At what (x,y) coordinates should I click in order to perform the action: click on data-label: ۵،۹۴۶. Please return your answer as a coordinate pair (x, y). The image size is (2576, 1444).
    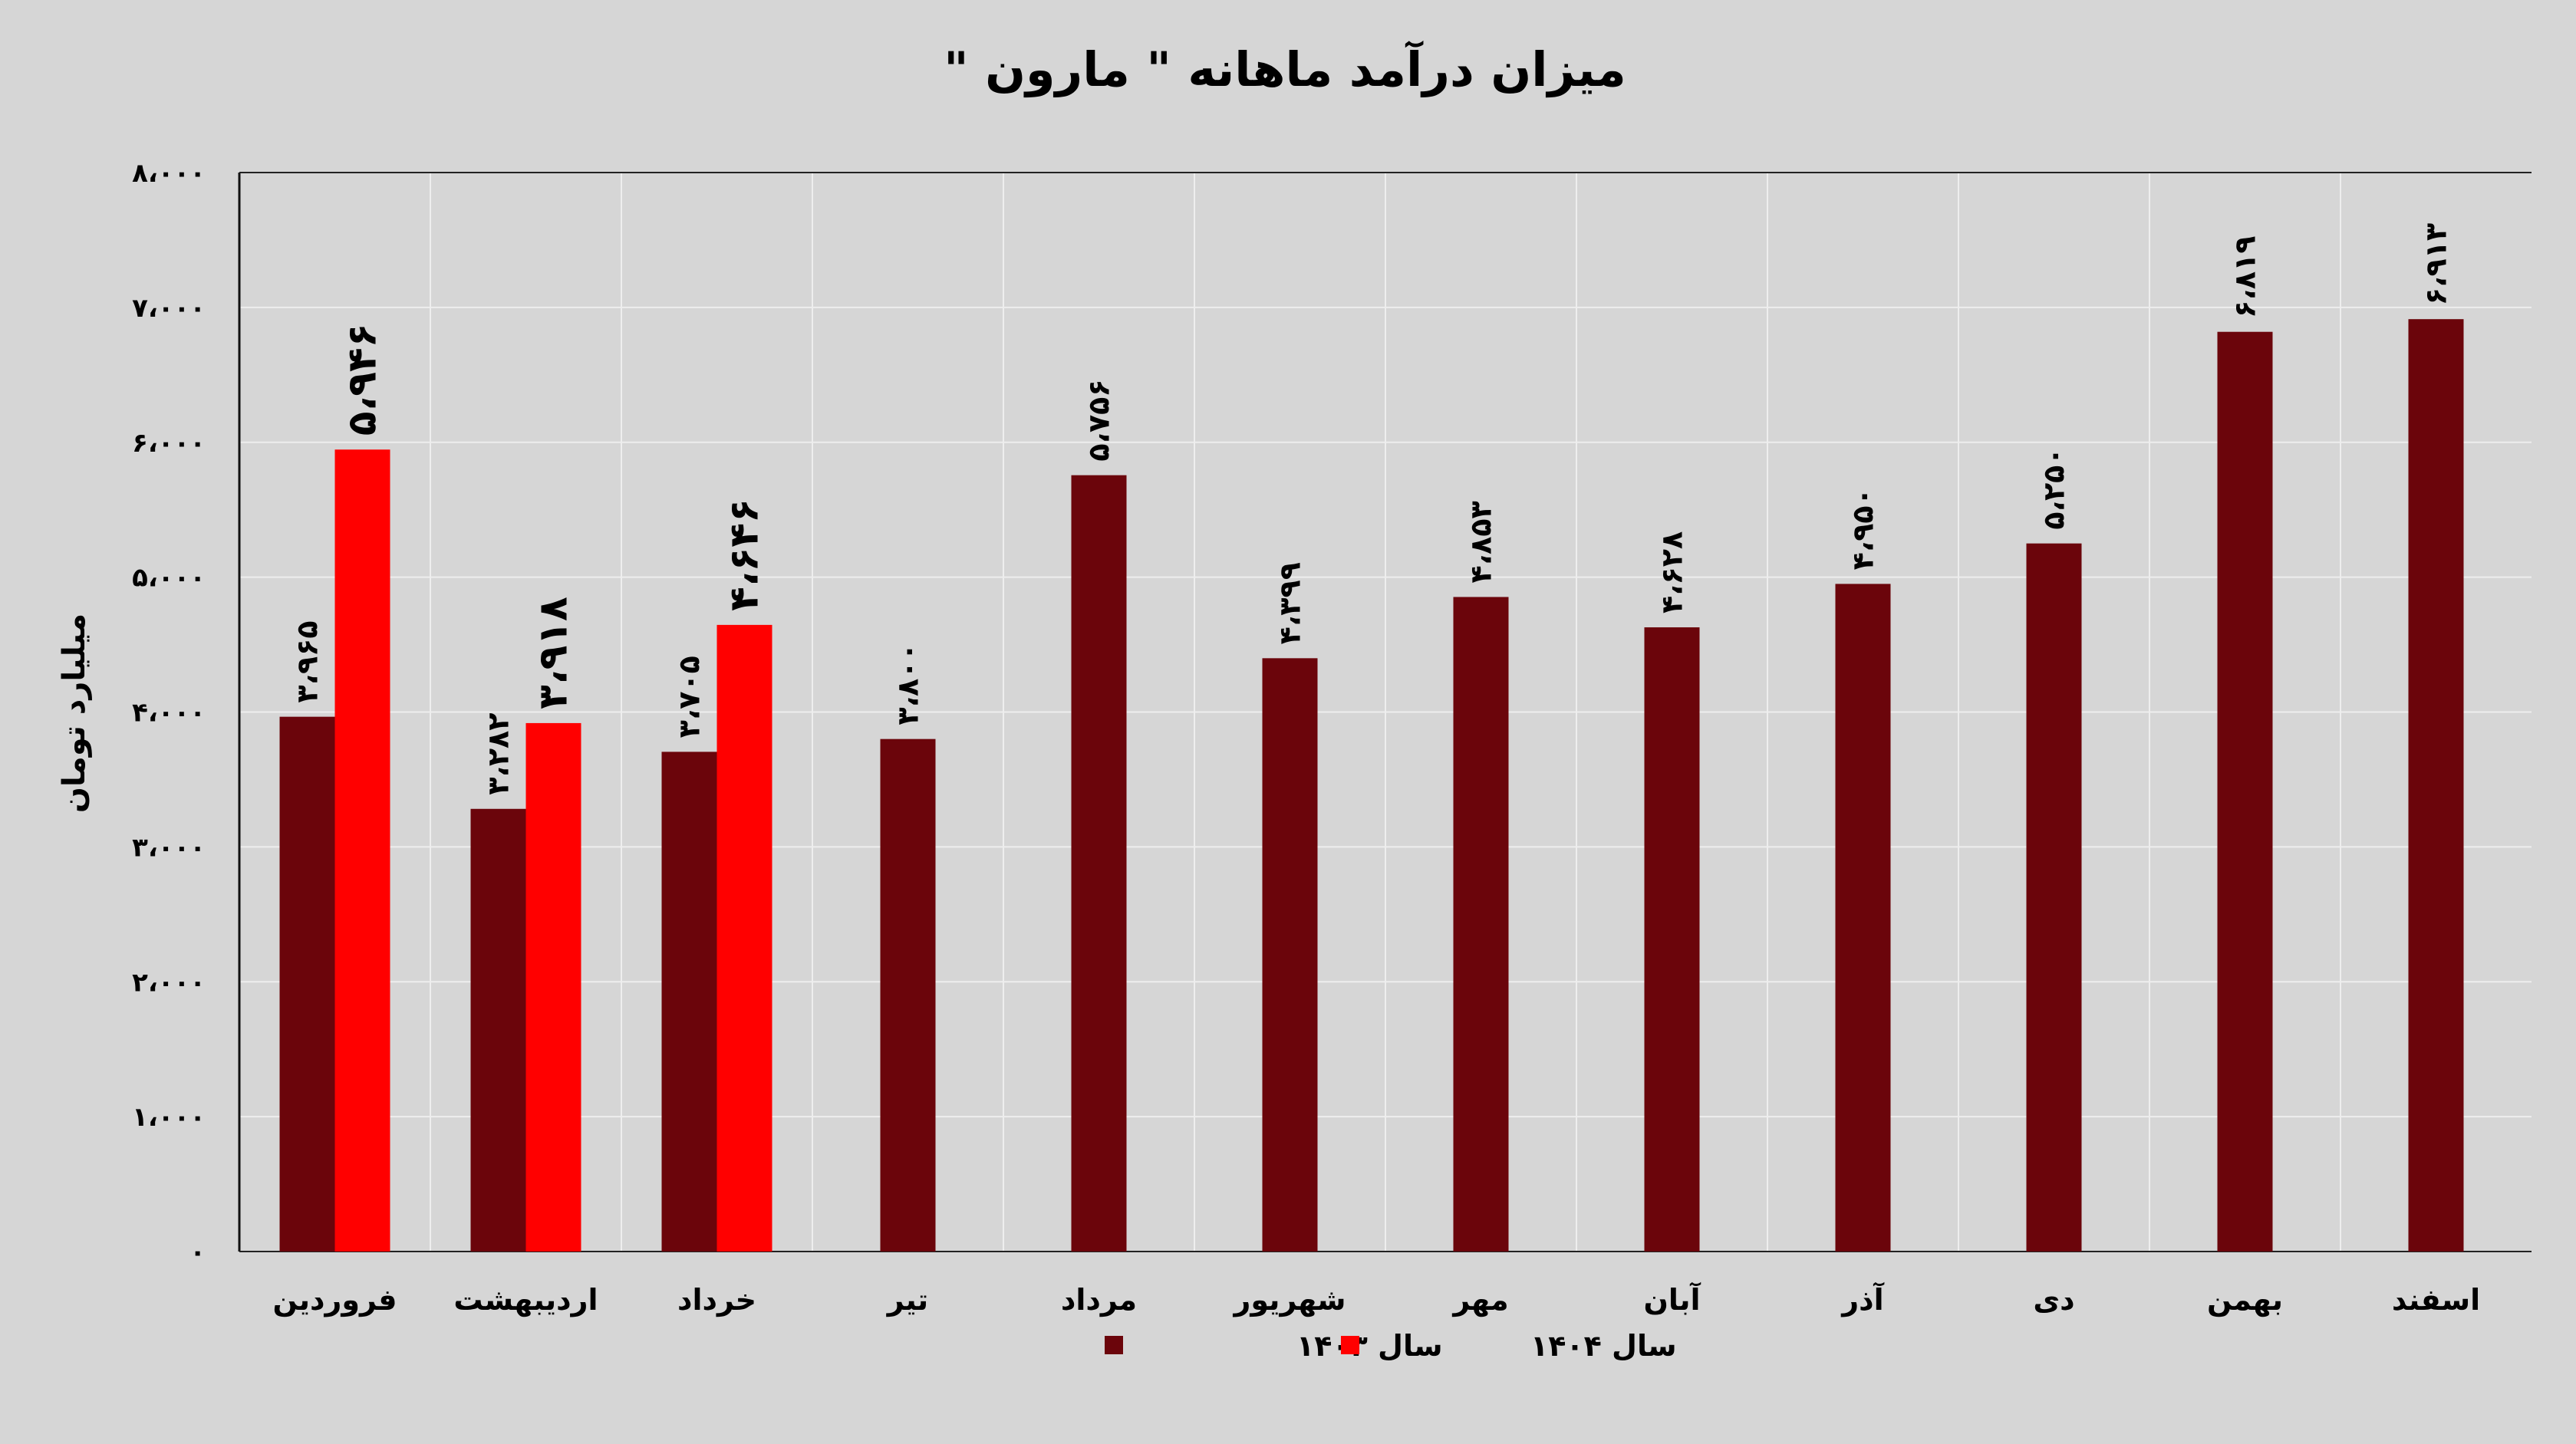
    Looking at the image, I should click on (363, 380).